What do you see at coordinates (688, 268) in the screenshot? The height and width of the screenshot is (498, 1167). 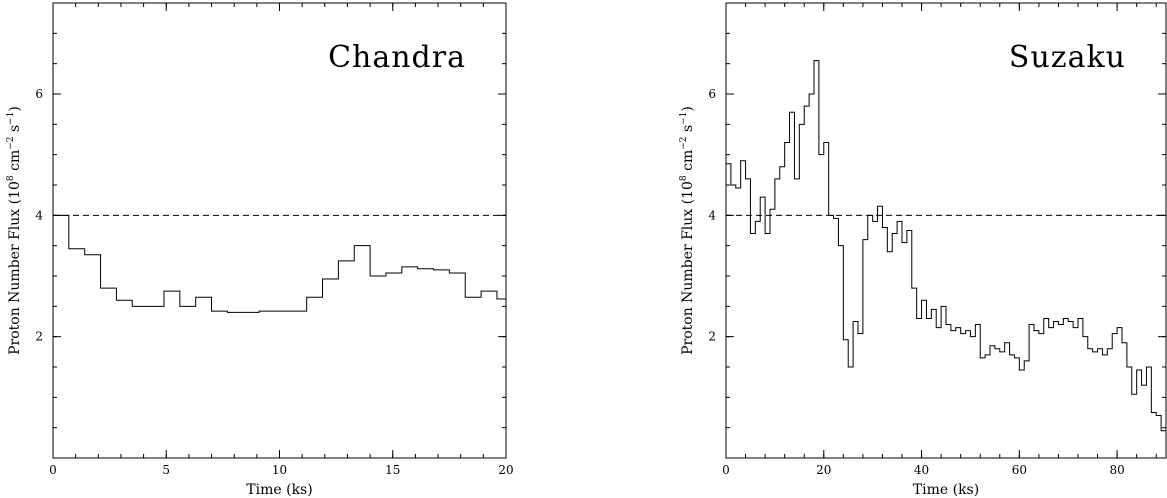 I see `suzaku-y-label-start: Proton Number Flux (10` at bounding box center [688, 268].